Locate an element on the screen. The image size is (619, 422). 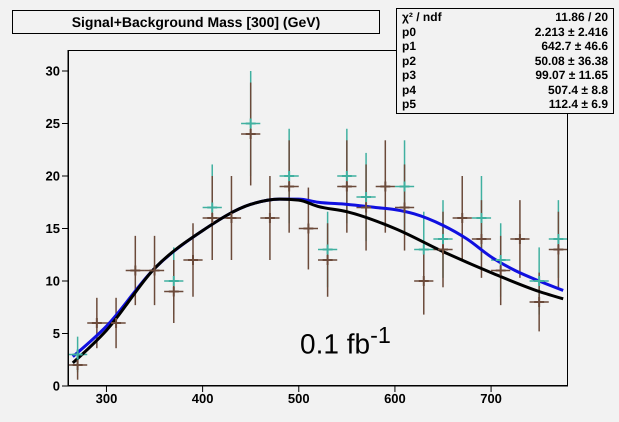
y-tick-label: 5 is located at coordinates (56, 334).